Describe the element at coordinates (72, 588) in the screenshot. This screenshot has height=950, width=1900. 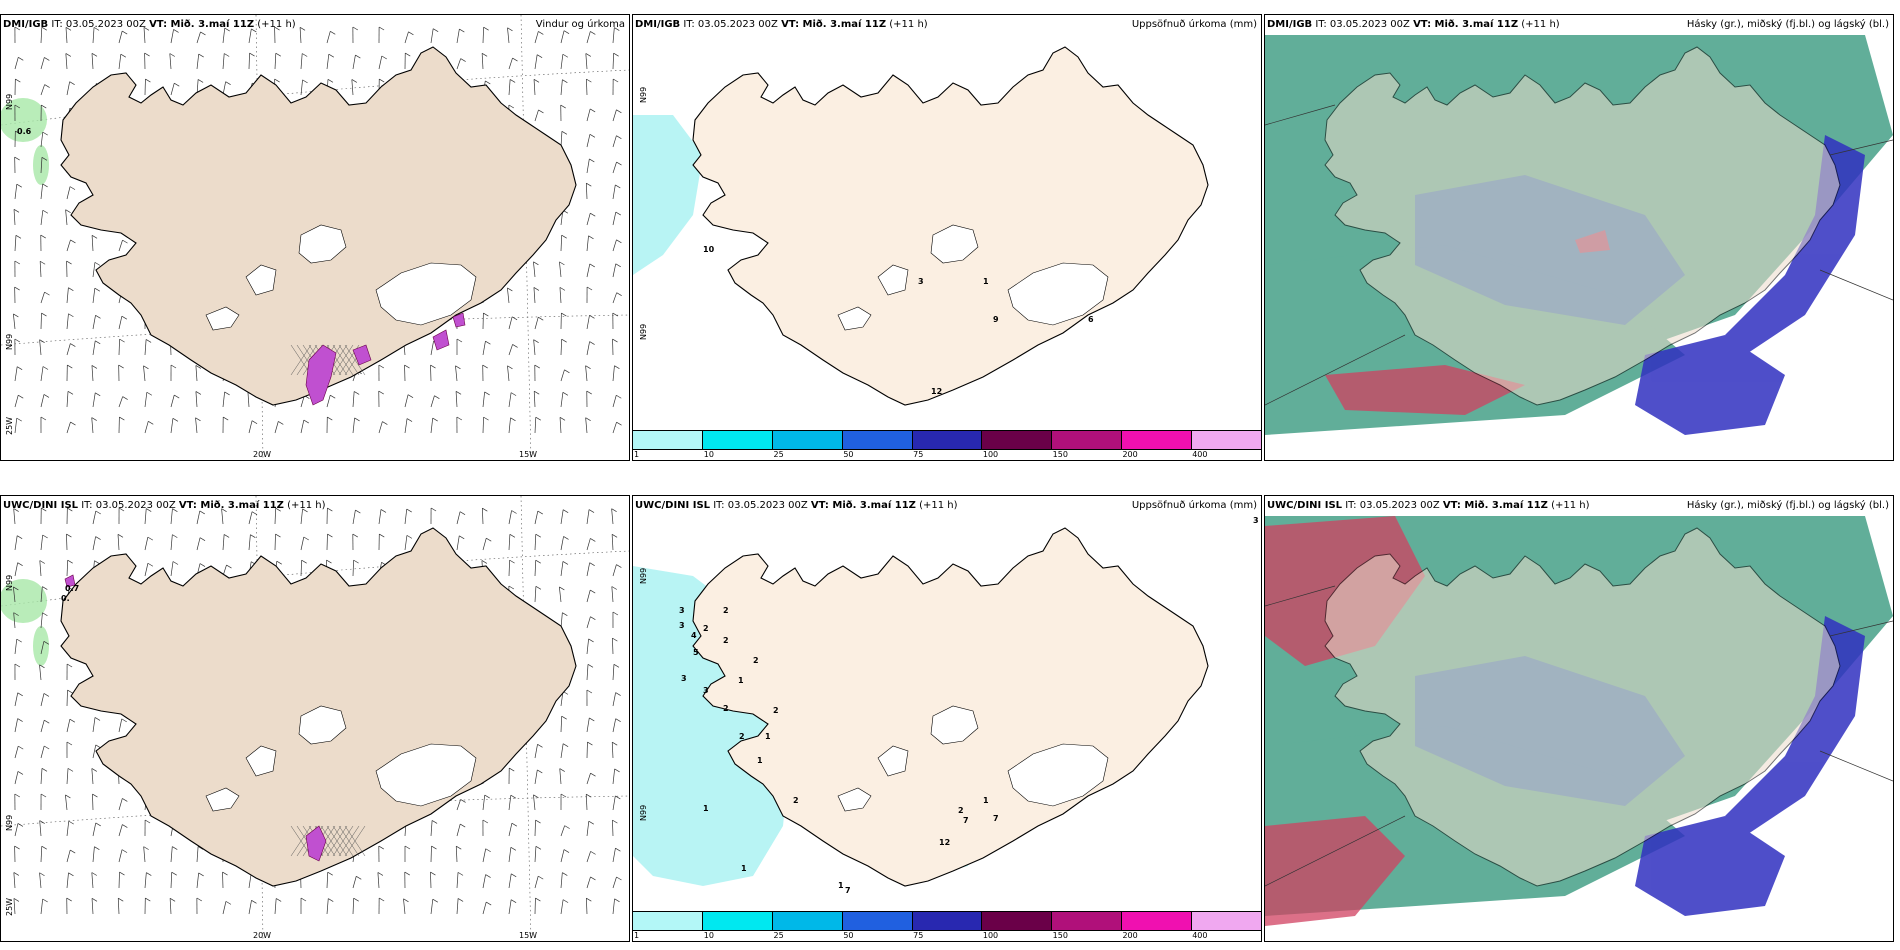
I see `value-label: 0.7` at that location.